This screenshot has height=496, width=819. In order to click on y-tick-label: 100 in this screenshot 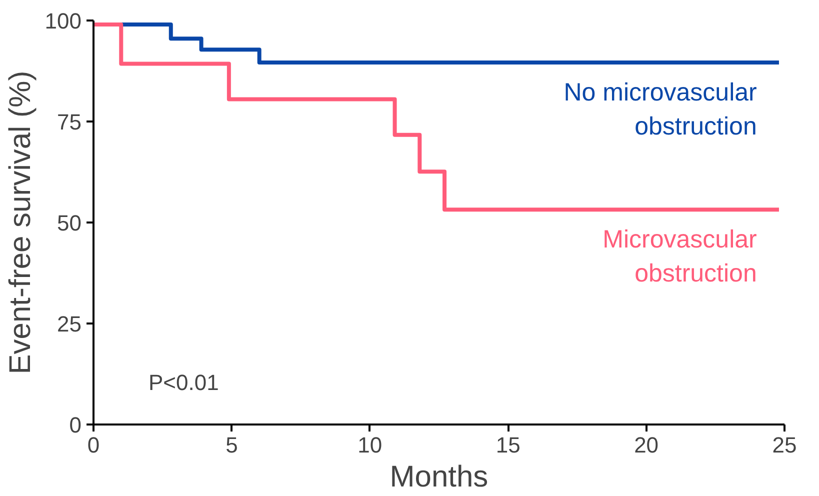, I will do `click(63, 21)`.